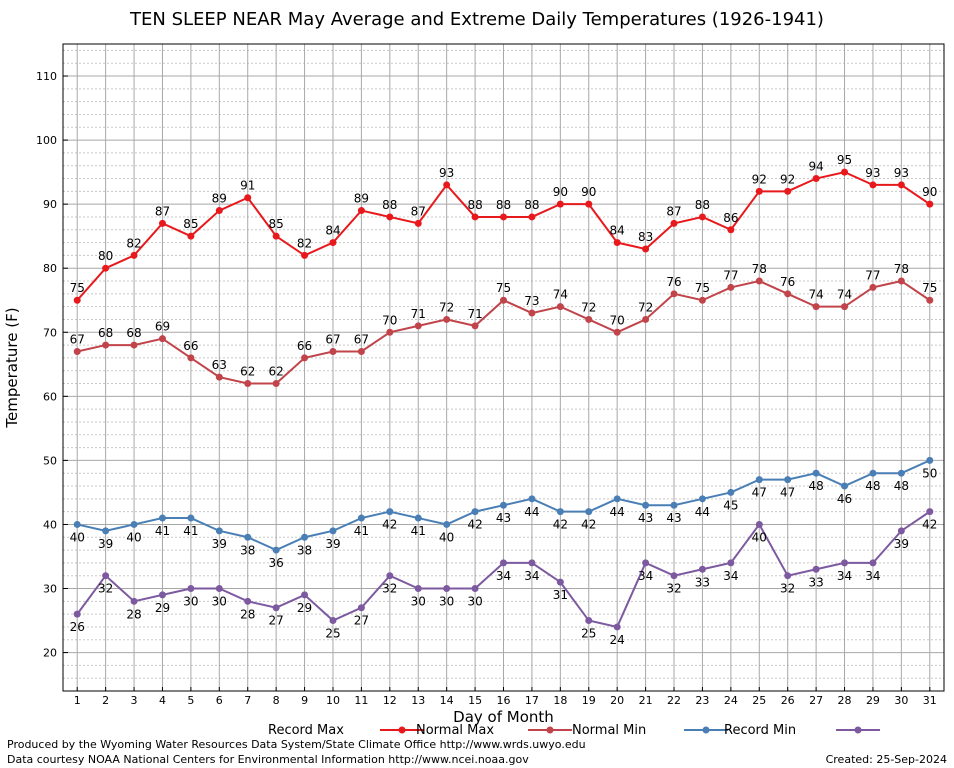  I want to click on legend-item: Normal Max, so click(494, 730).